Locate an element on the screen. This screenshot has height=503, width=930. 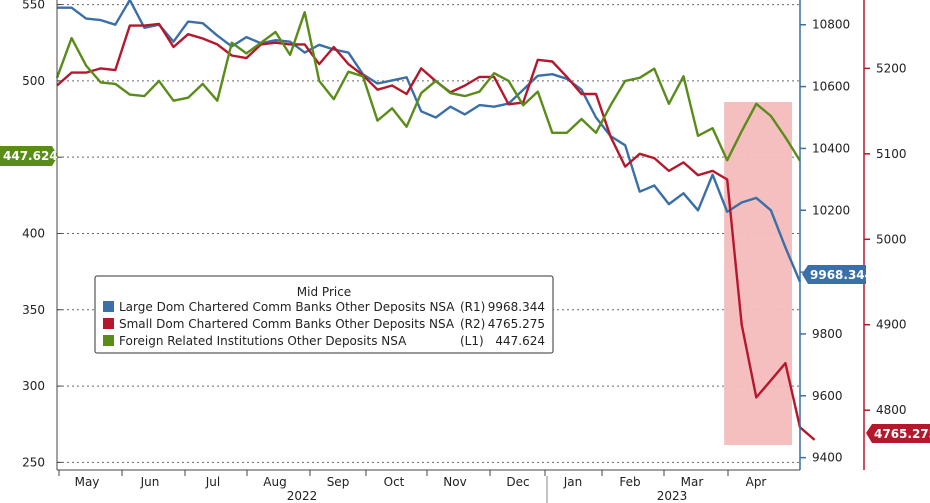
legend-axis-large: (R1) is located at coordinates (472, 307).